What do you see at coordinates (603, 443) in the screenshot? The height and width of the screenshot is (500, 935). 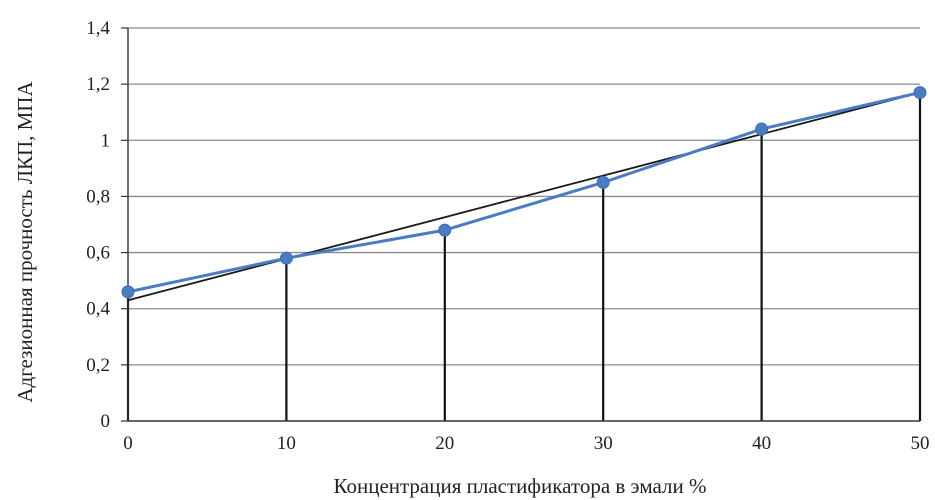 I see `x-tick-label-3: 30` at bounding box center [603, 443].